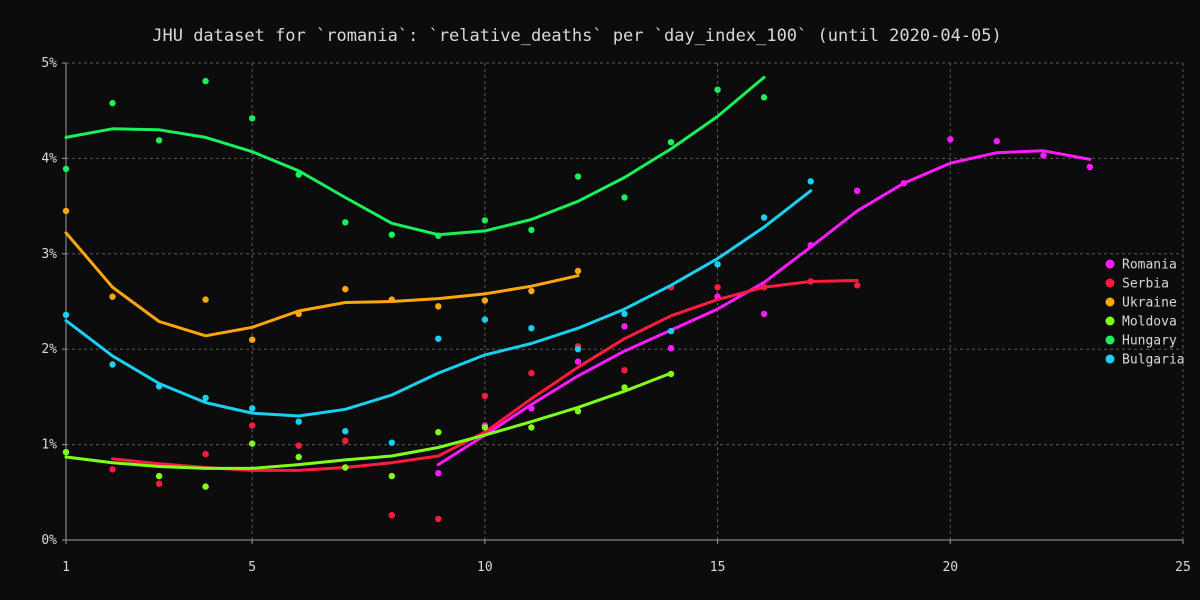  I want to click on legend-label-serbia: Serbia, so click(1145, 284).